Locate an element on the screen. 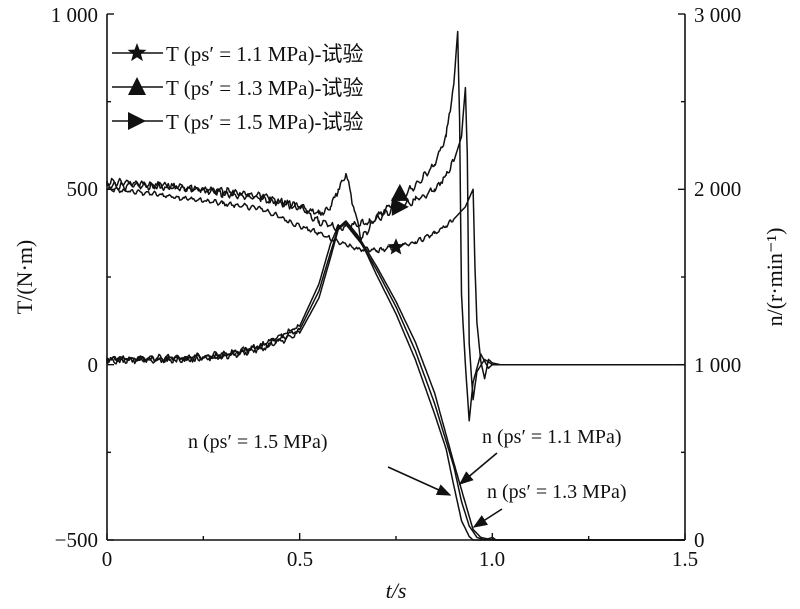 The height and width of the screenshot is (609, 800). triangle-right-icon is located at coordinates (137, 121).